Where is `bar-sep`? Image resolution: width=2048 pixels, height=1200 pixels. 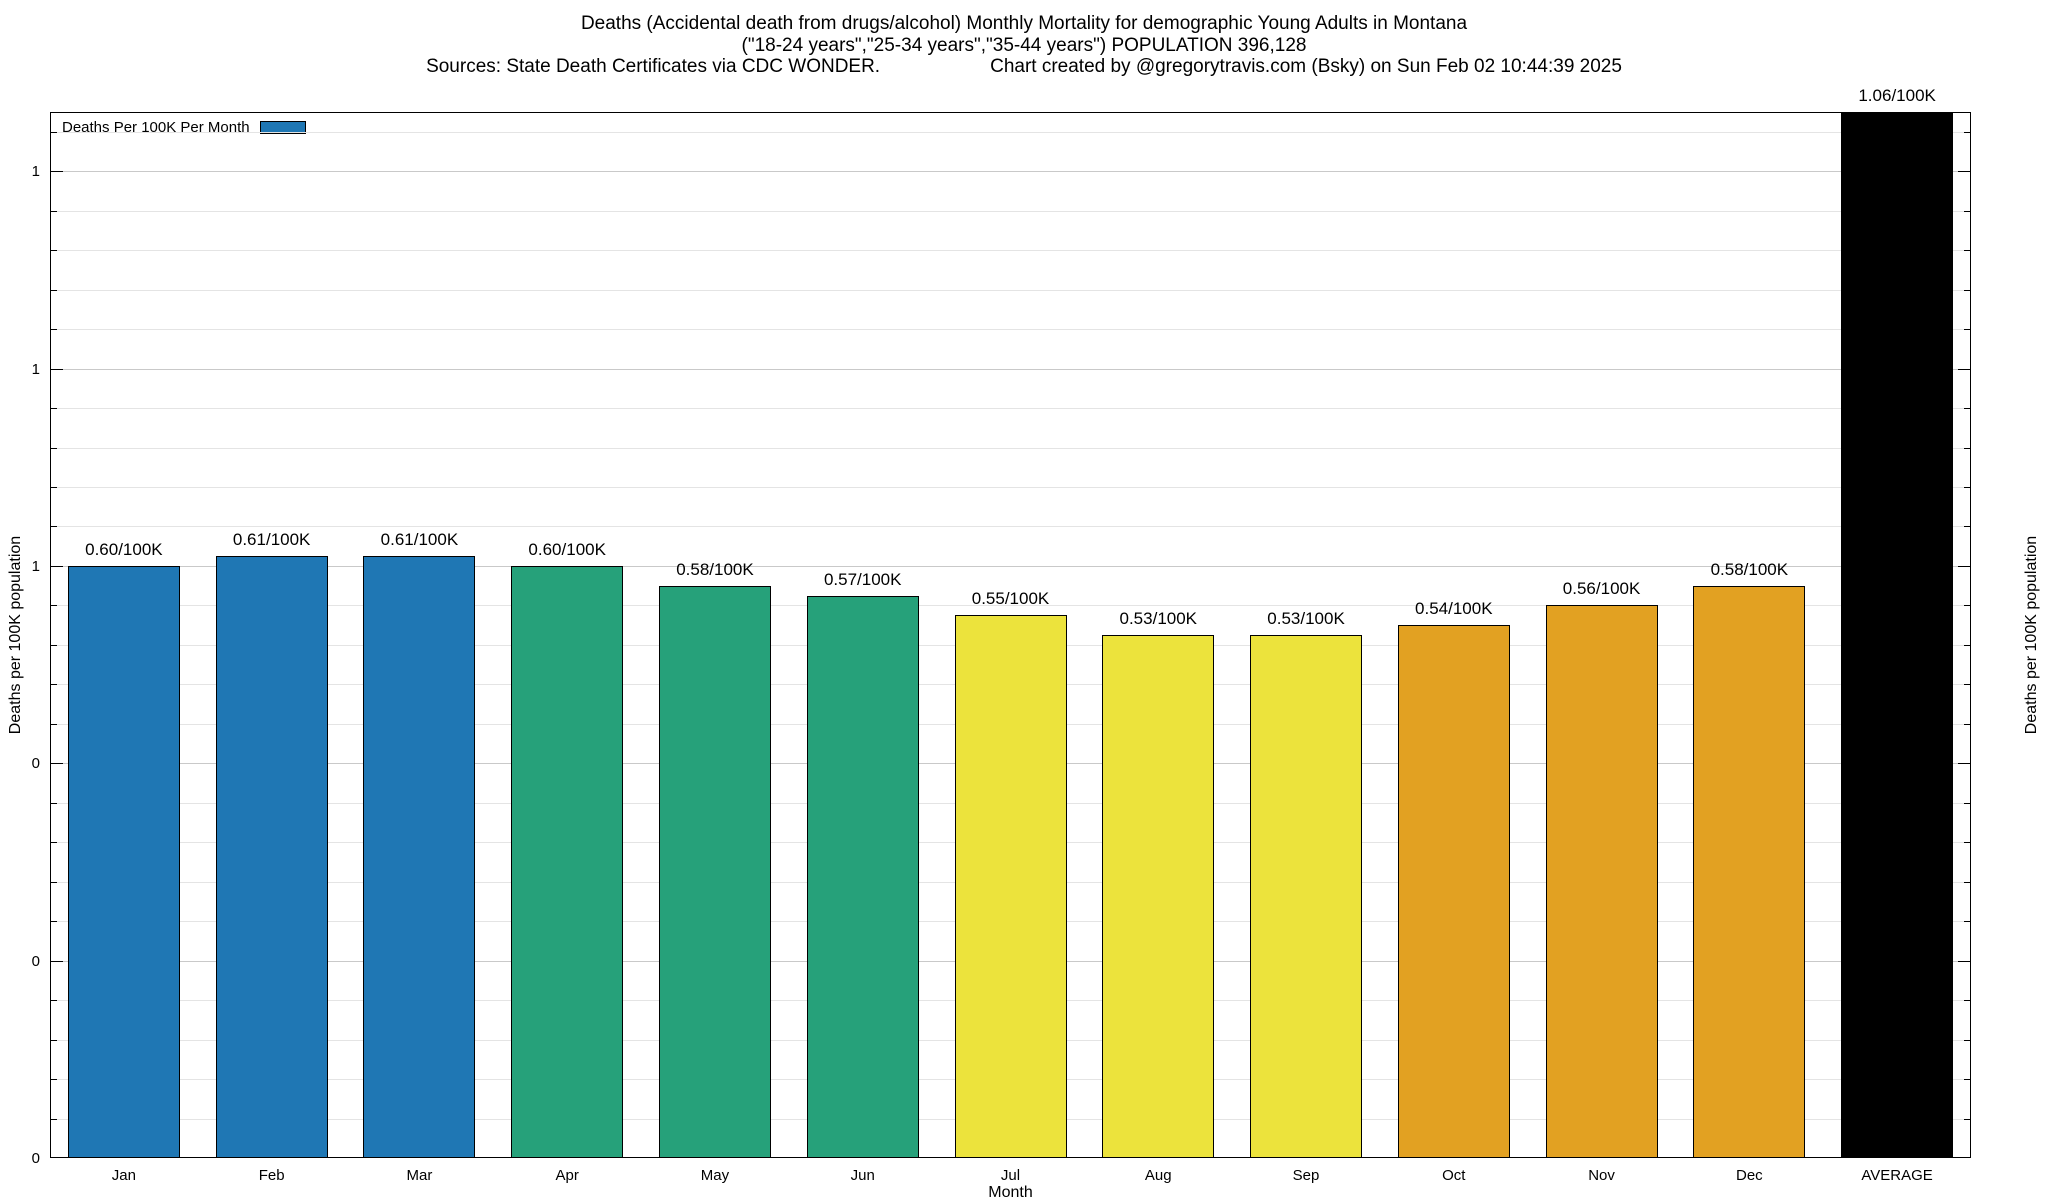 bar-sep is located at coordinates (1306, 896).